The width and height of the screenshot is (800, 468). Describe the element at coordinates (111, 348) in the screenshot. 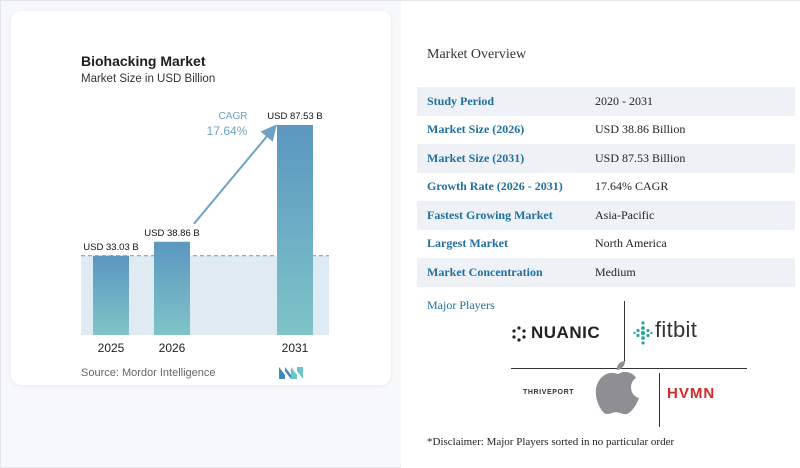

I see `x-tick-2025: 2025` at that location.